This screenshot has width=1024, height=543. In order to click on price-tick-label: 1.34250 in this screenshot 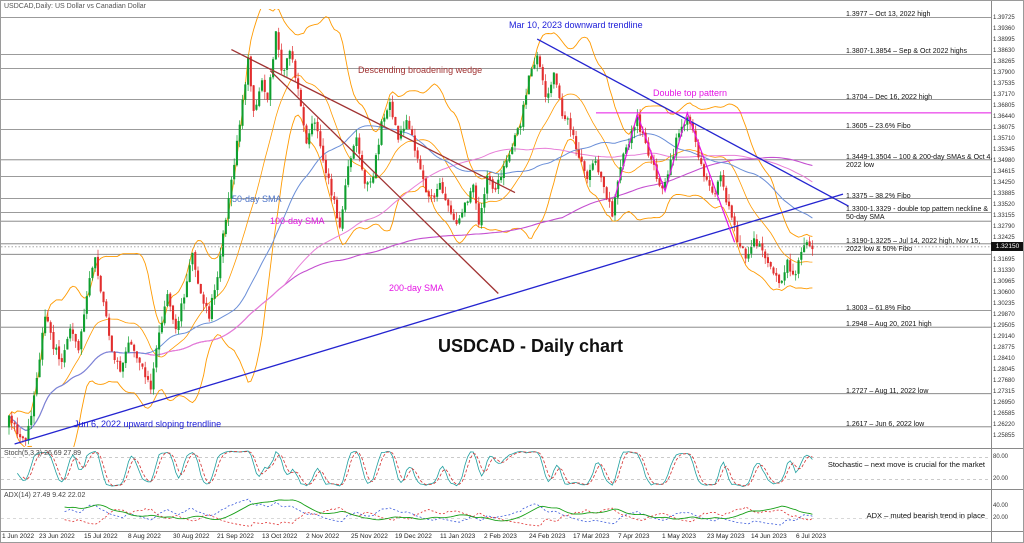, I will do `click(1004, 183)`.